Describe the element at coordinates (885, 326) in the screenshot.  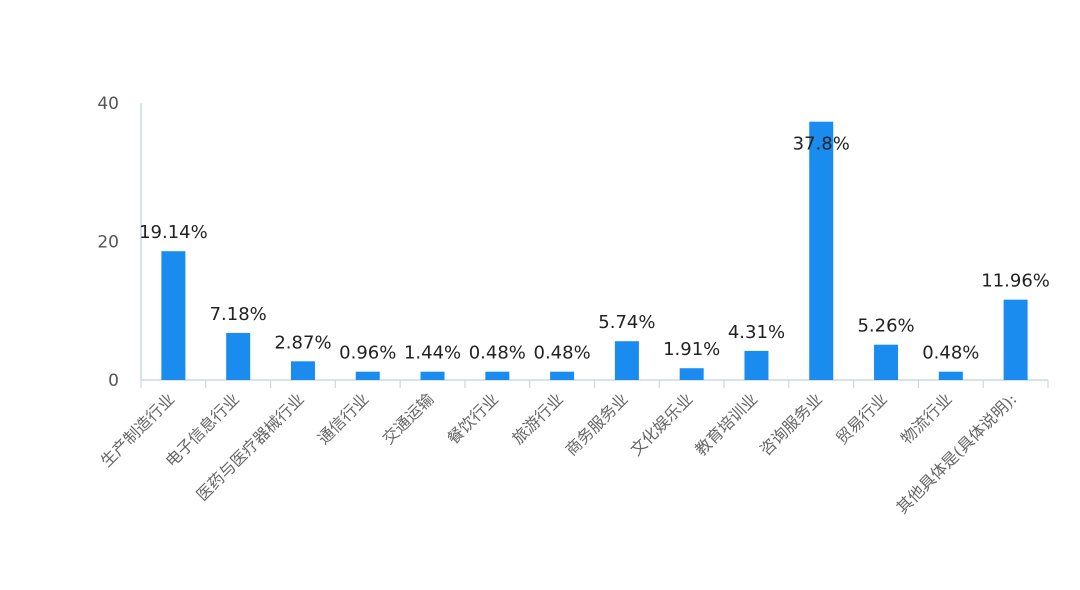
I see `data-label: 5.26%` at that location.